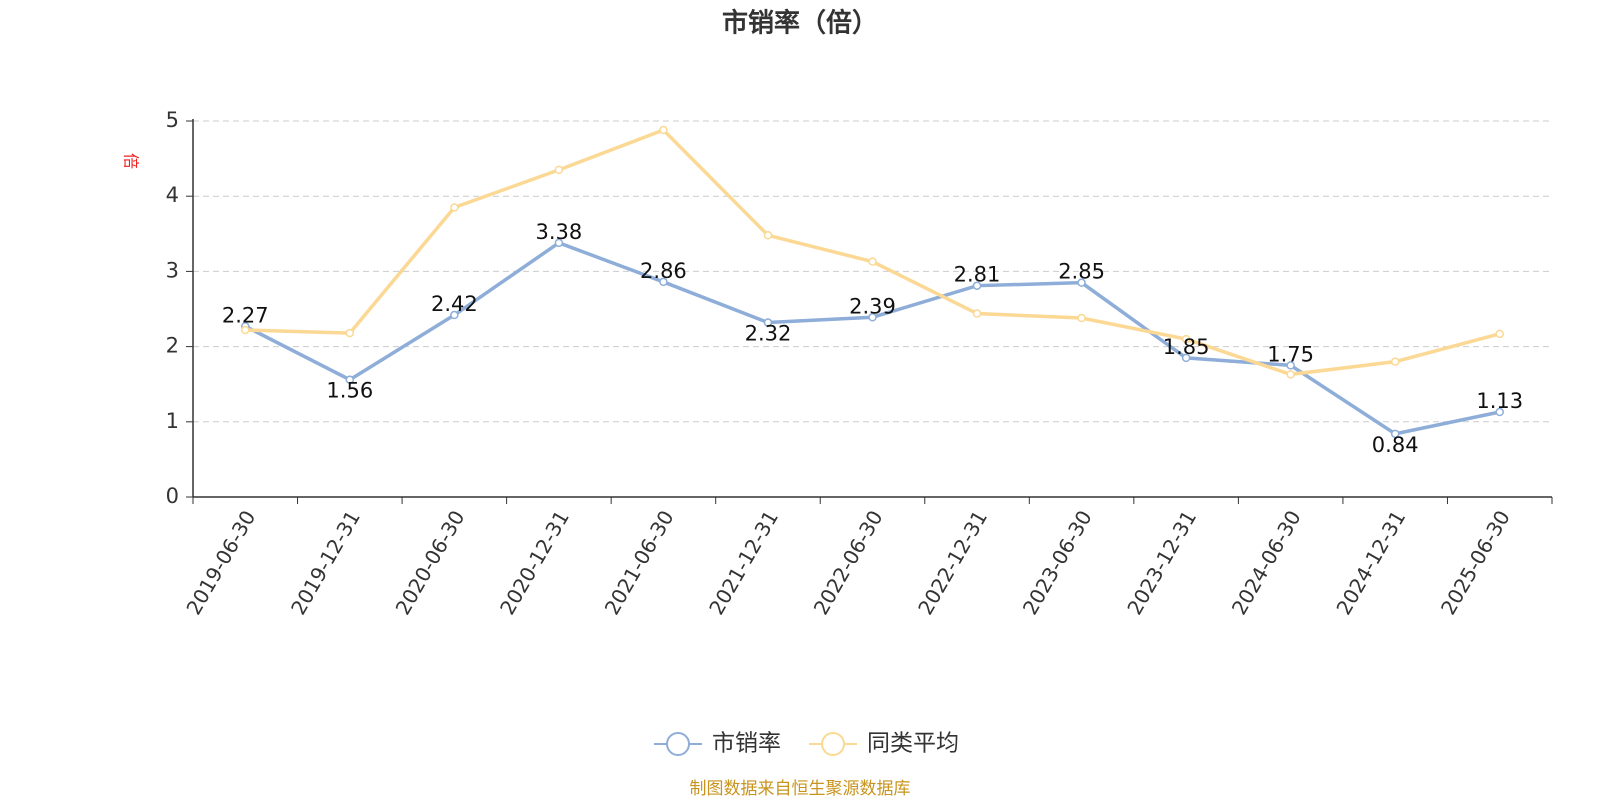  I want to click on y-tick-label: 4, so click(172, 195).